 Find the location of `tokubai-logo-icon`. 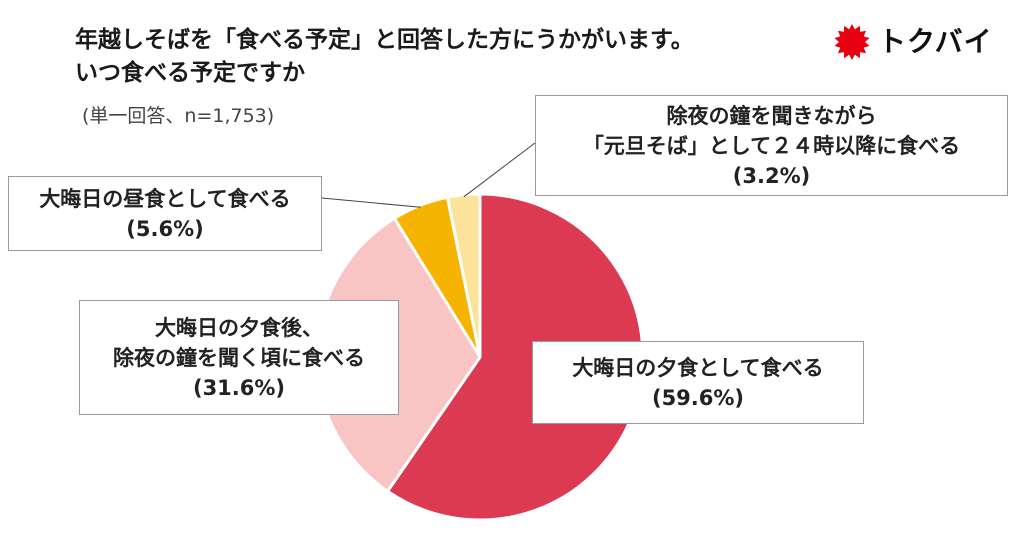

tokubai-logo-icon is located at coordinates (852, 42).